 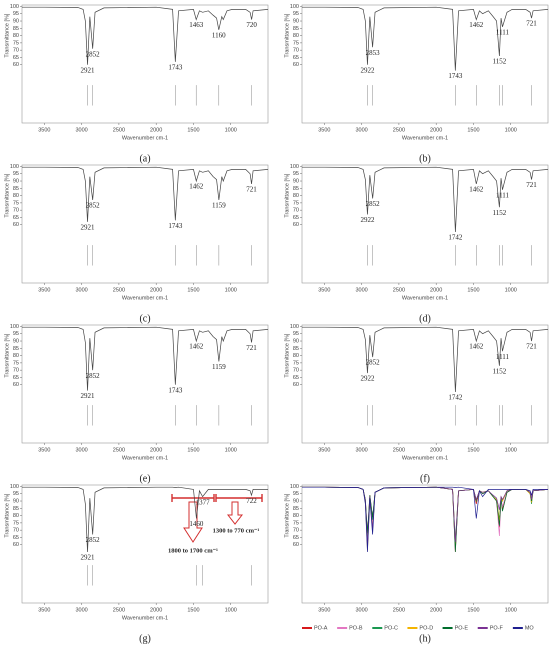 I want to click on peak-label: 722, so click(x=251, y=501).